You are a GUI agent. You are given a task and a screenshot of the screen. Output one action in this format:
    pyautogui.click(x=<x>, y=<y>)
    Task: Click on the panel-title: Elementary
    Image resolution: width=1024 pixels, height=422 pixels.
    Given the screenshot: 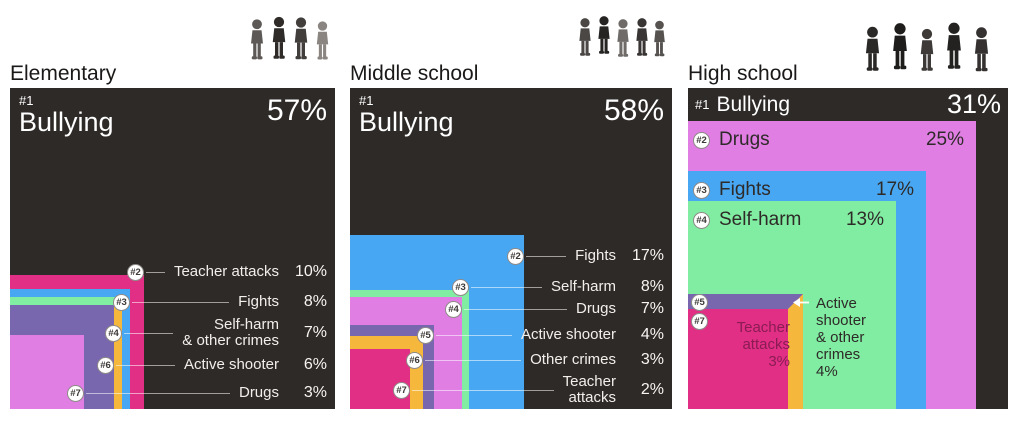 What is the action you would take?
    pyautogui.click(x=63, y=73)
    